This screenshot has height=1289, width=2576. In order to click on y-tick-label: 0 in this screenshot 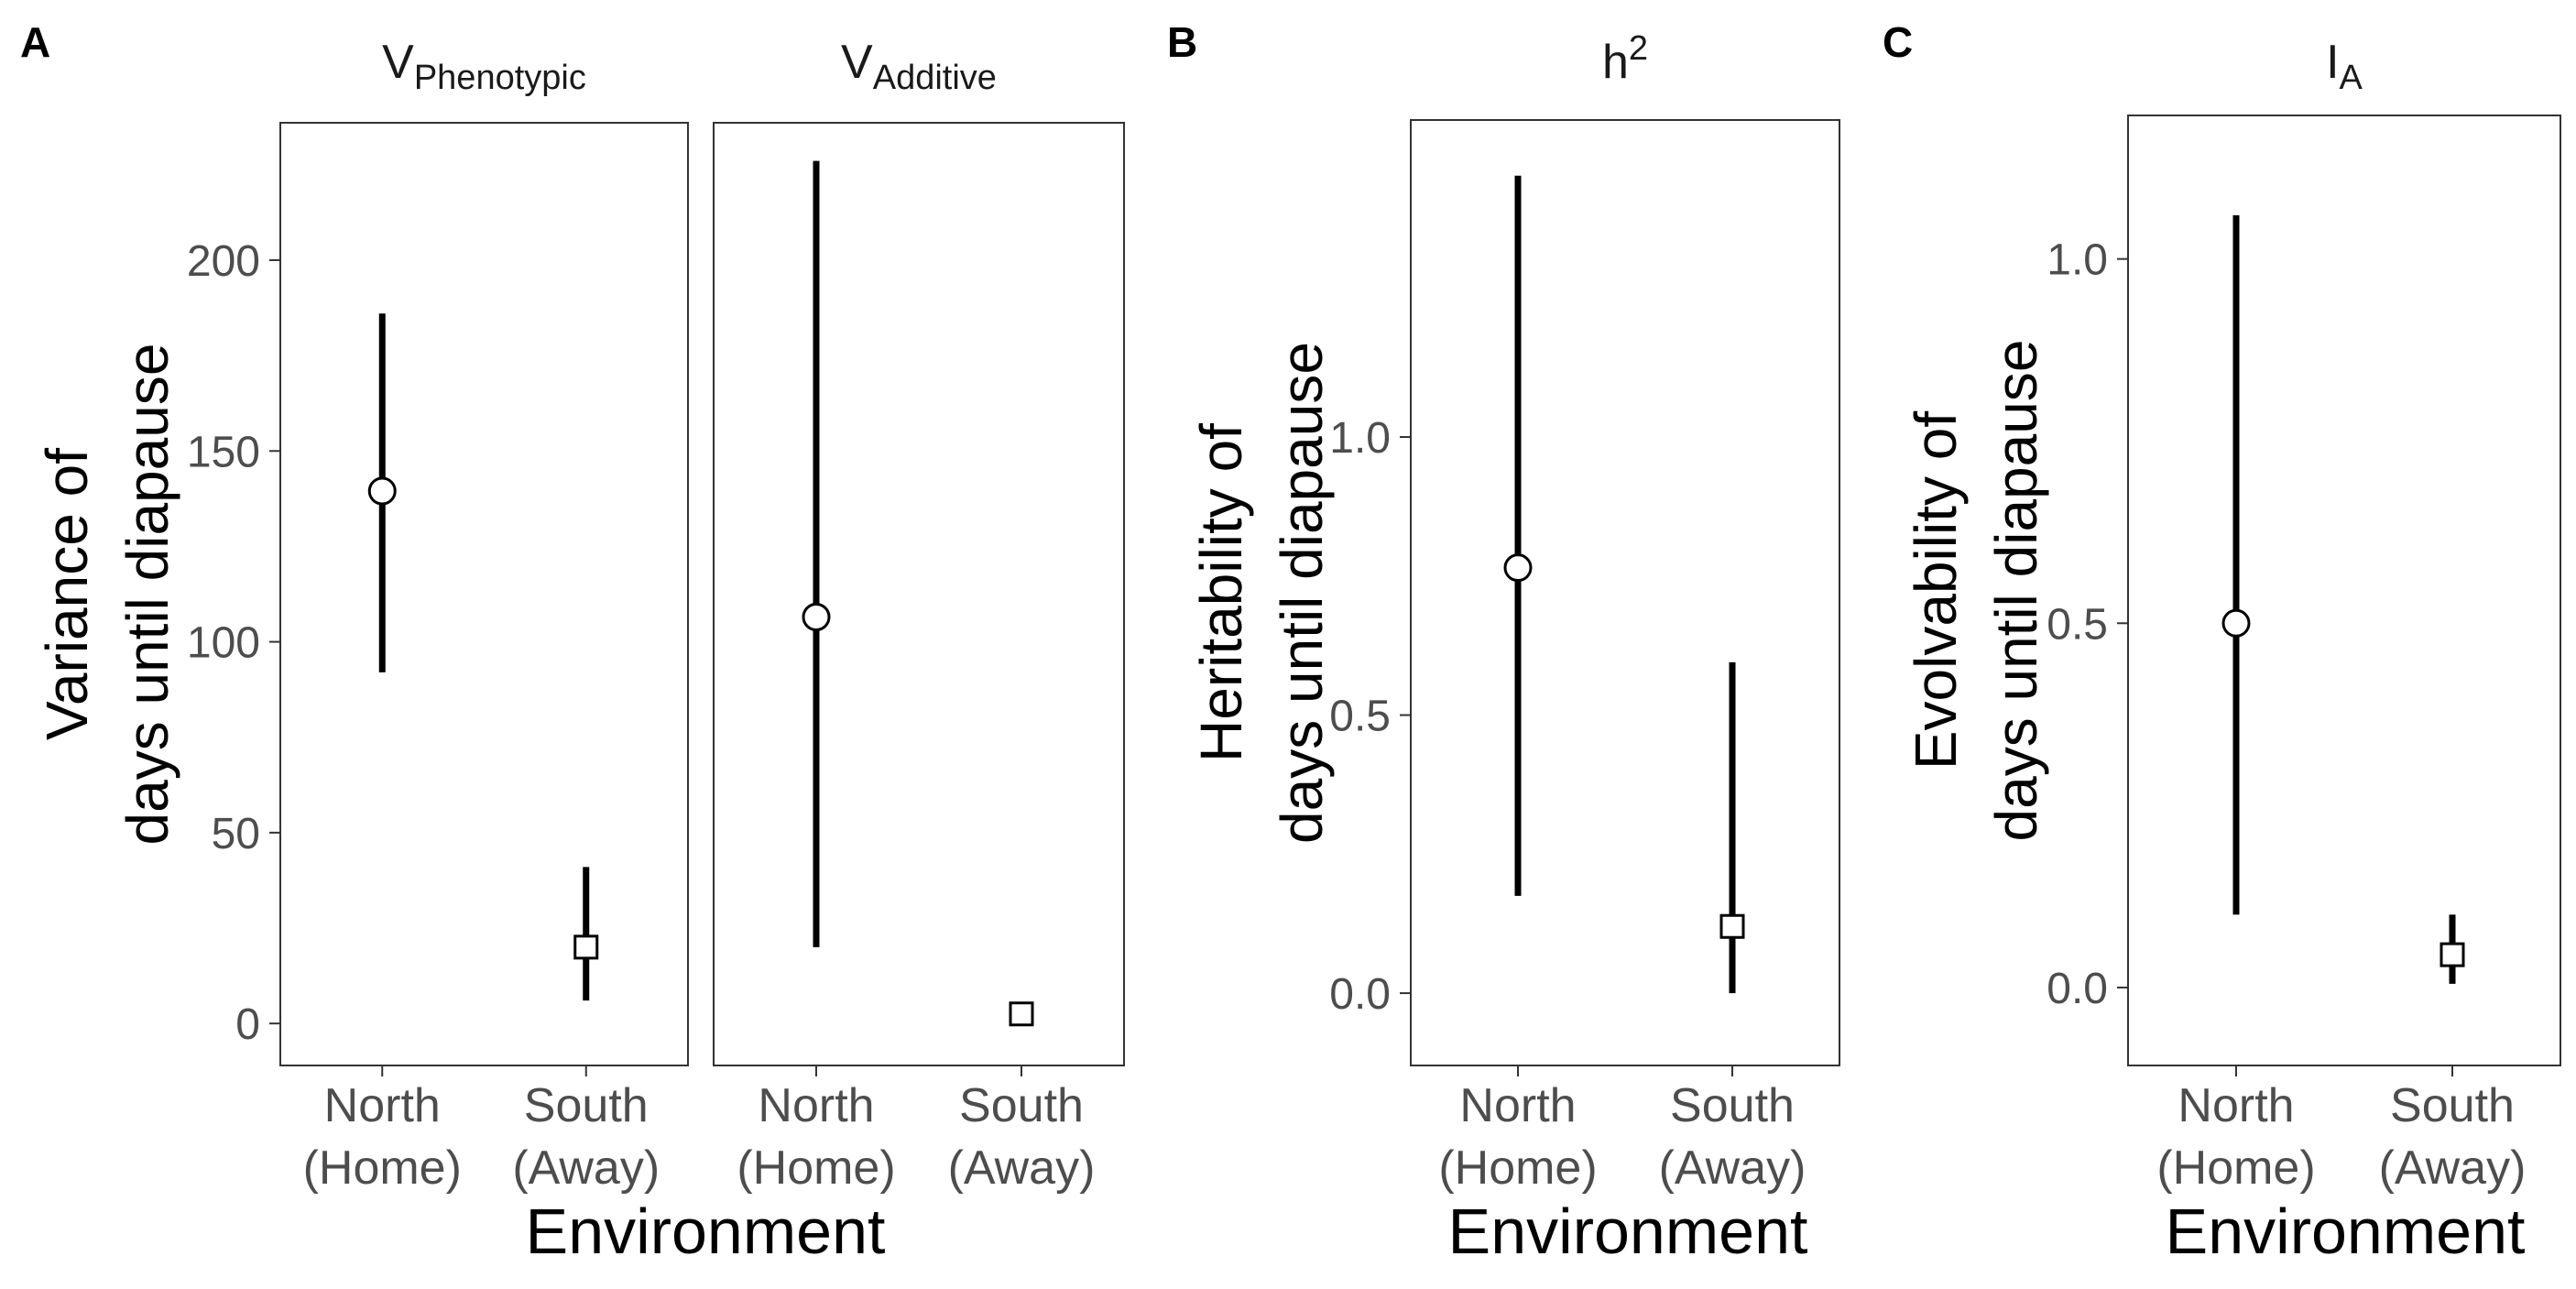, I will do `click(248, 1024)`.